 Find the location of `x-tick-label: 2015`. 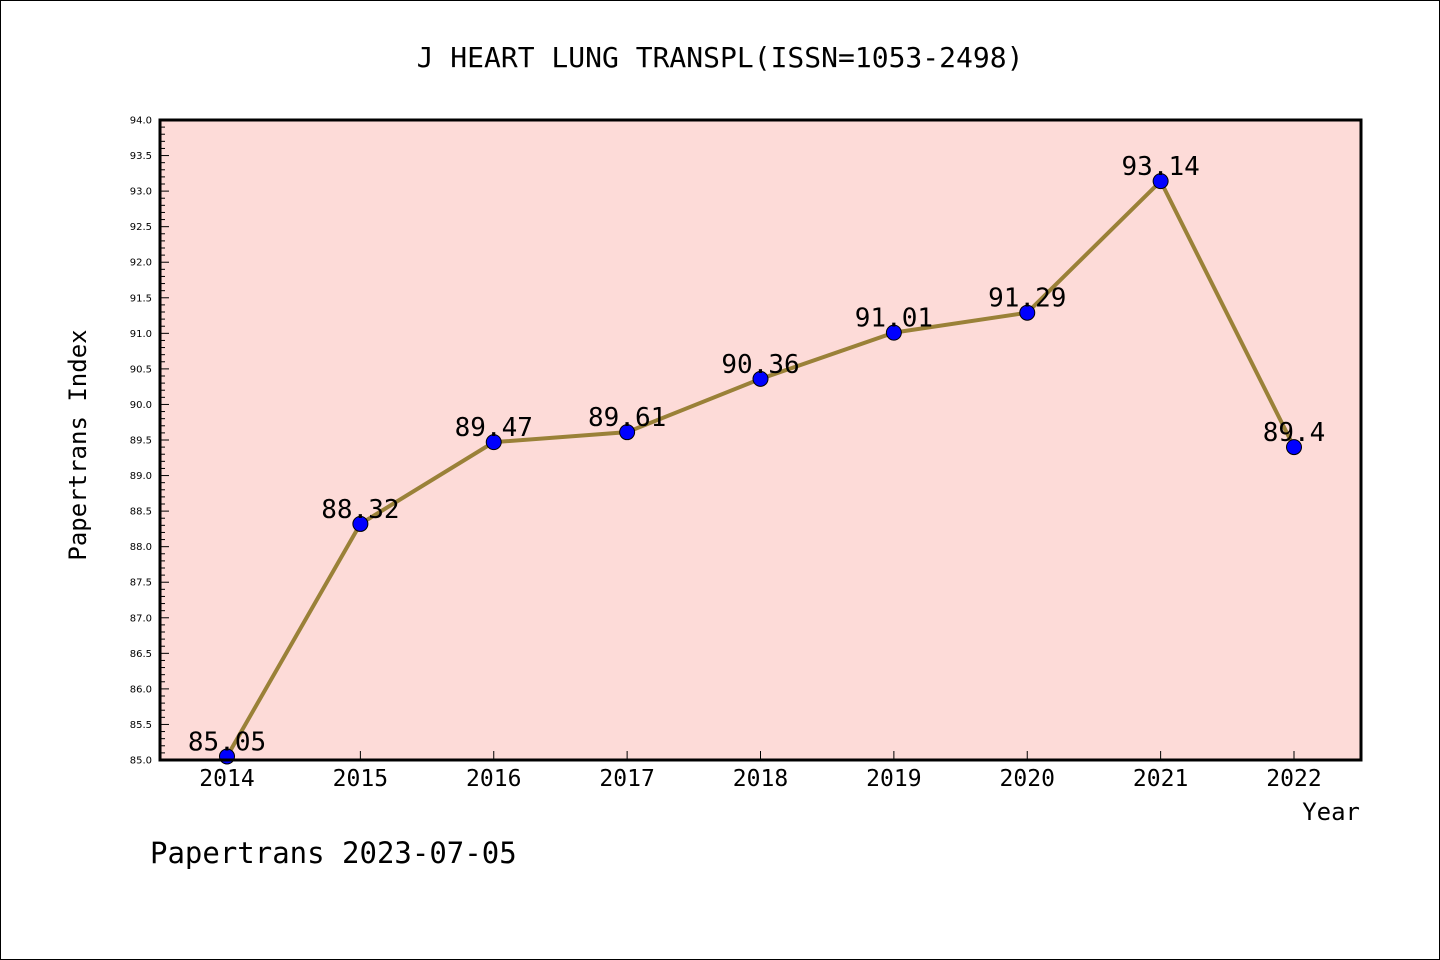

x-tick-label: 2015 is located at coordinates (360, 779).